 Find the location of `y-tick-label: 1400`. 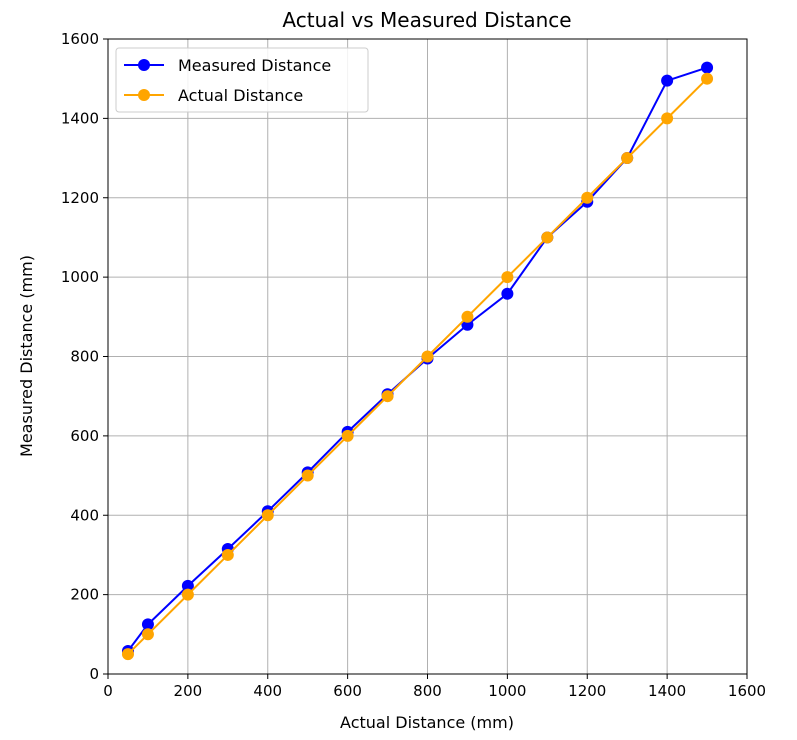

y-tick-label: 1400 is located at coordinates (80, 118).